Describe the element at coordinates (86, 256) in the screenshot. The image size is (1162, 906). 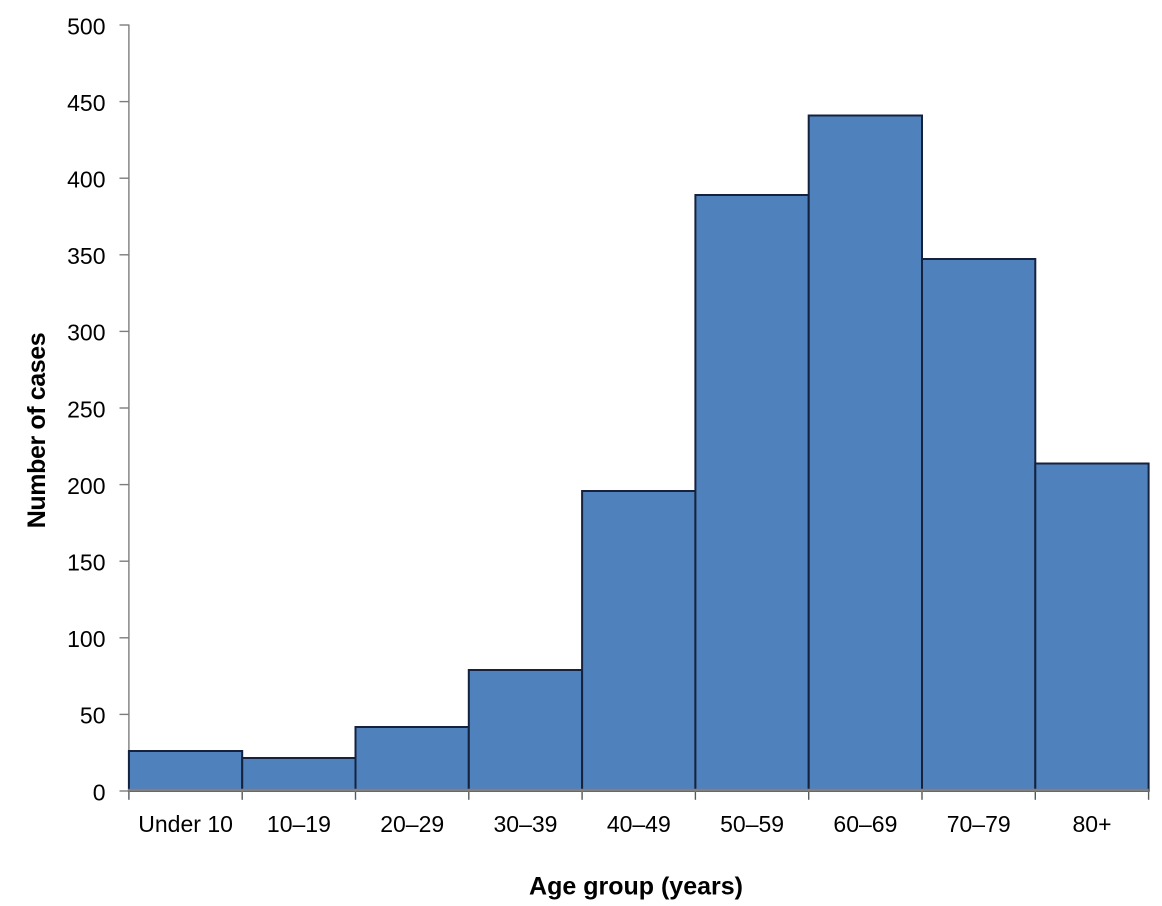
I see `svg-text: 350` at that location.